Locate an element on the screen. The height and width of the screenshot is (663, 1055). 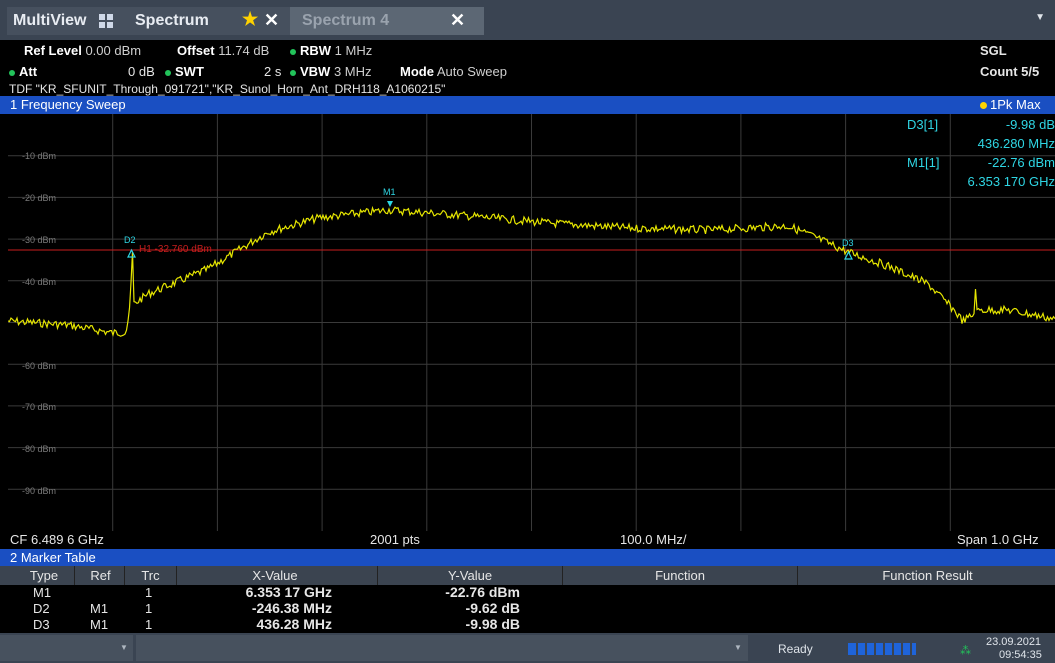
marker-d3-label: D3 is located at coordinates (848, 243).